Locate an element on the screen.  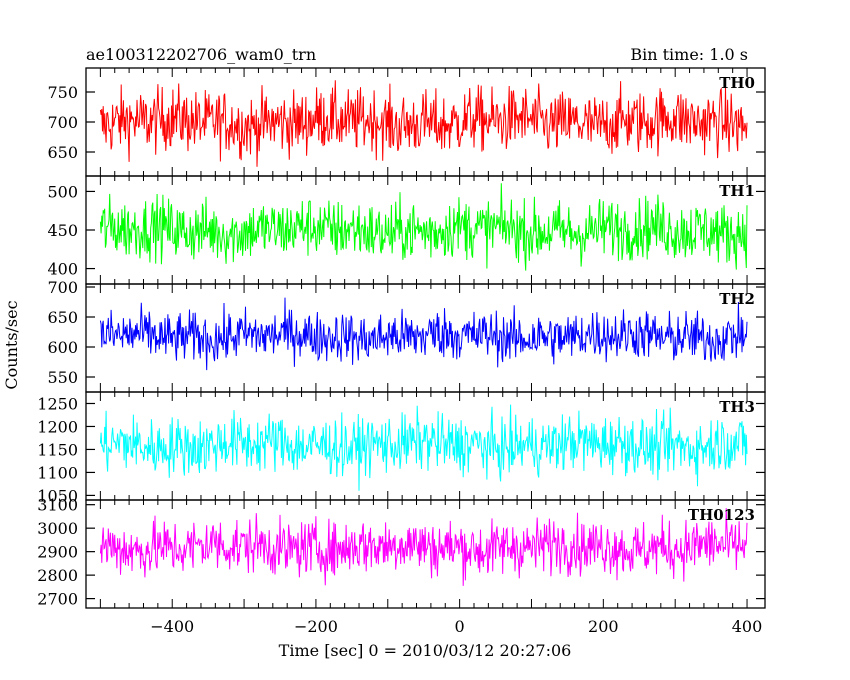
y-tick-label: 2800 is located at coordinates (57, 575).